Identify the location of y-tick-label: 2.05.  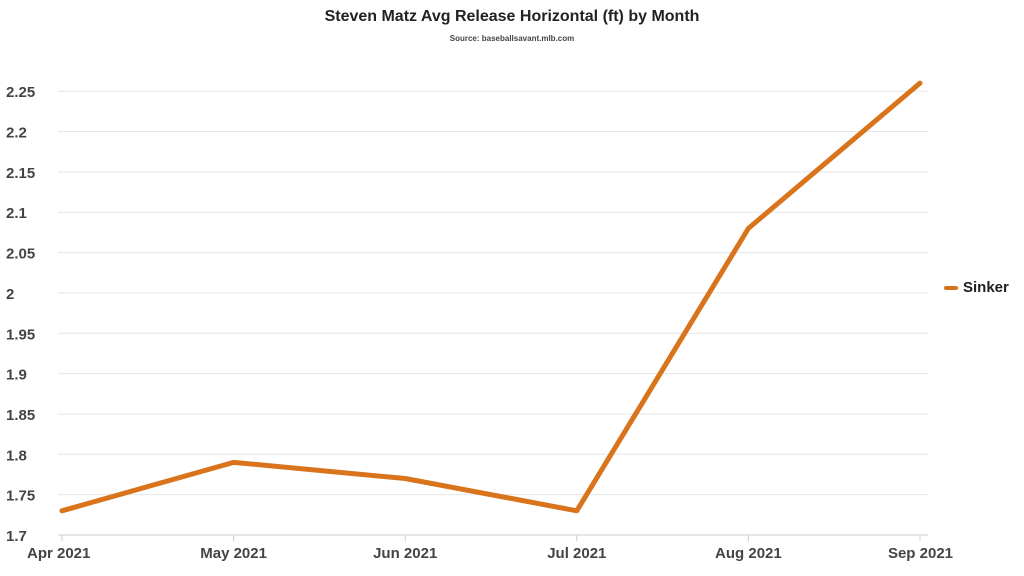
(20, 254).